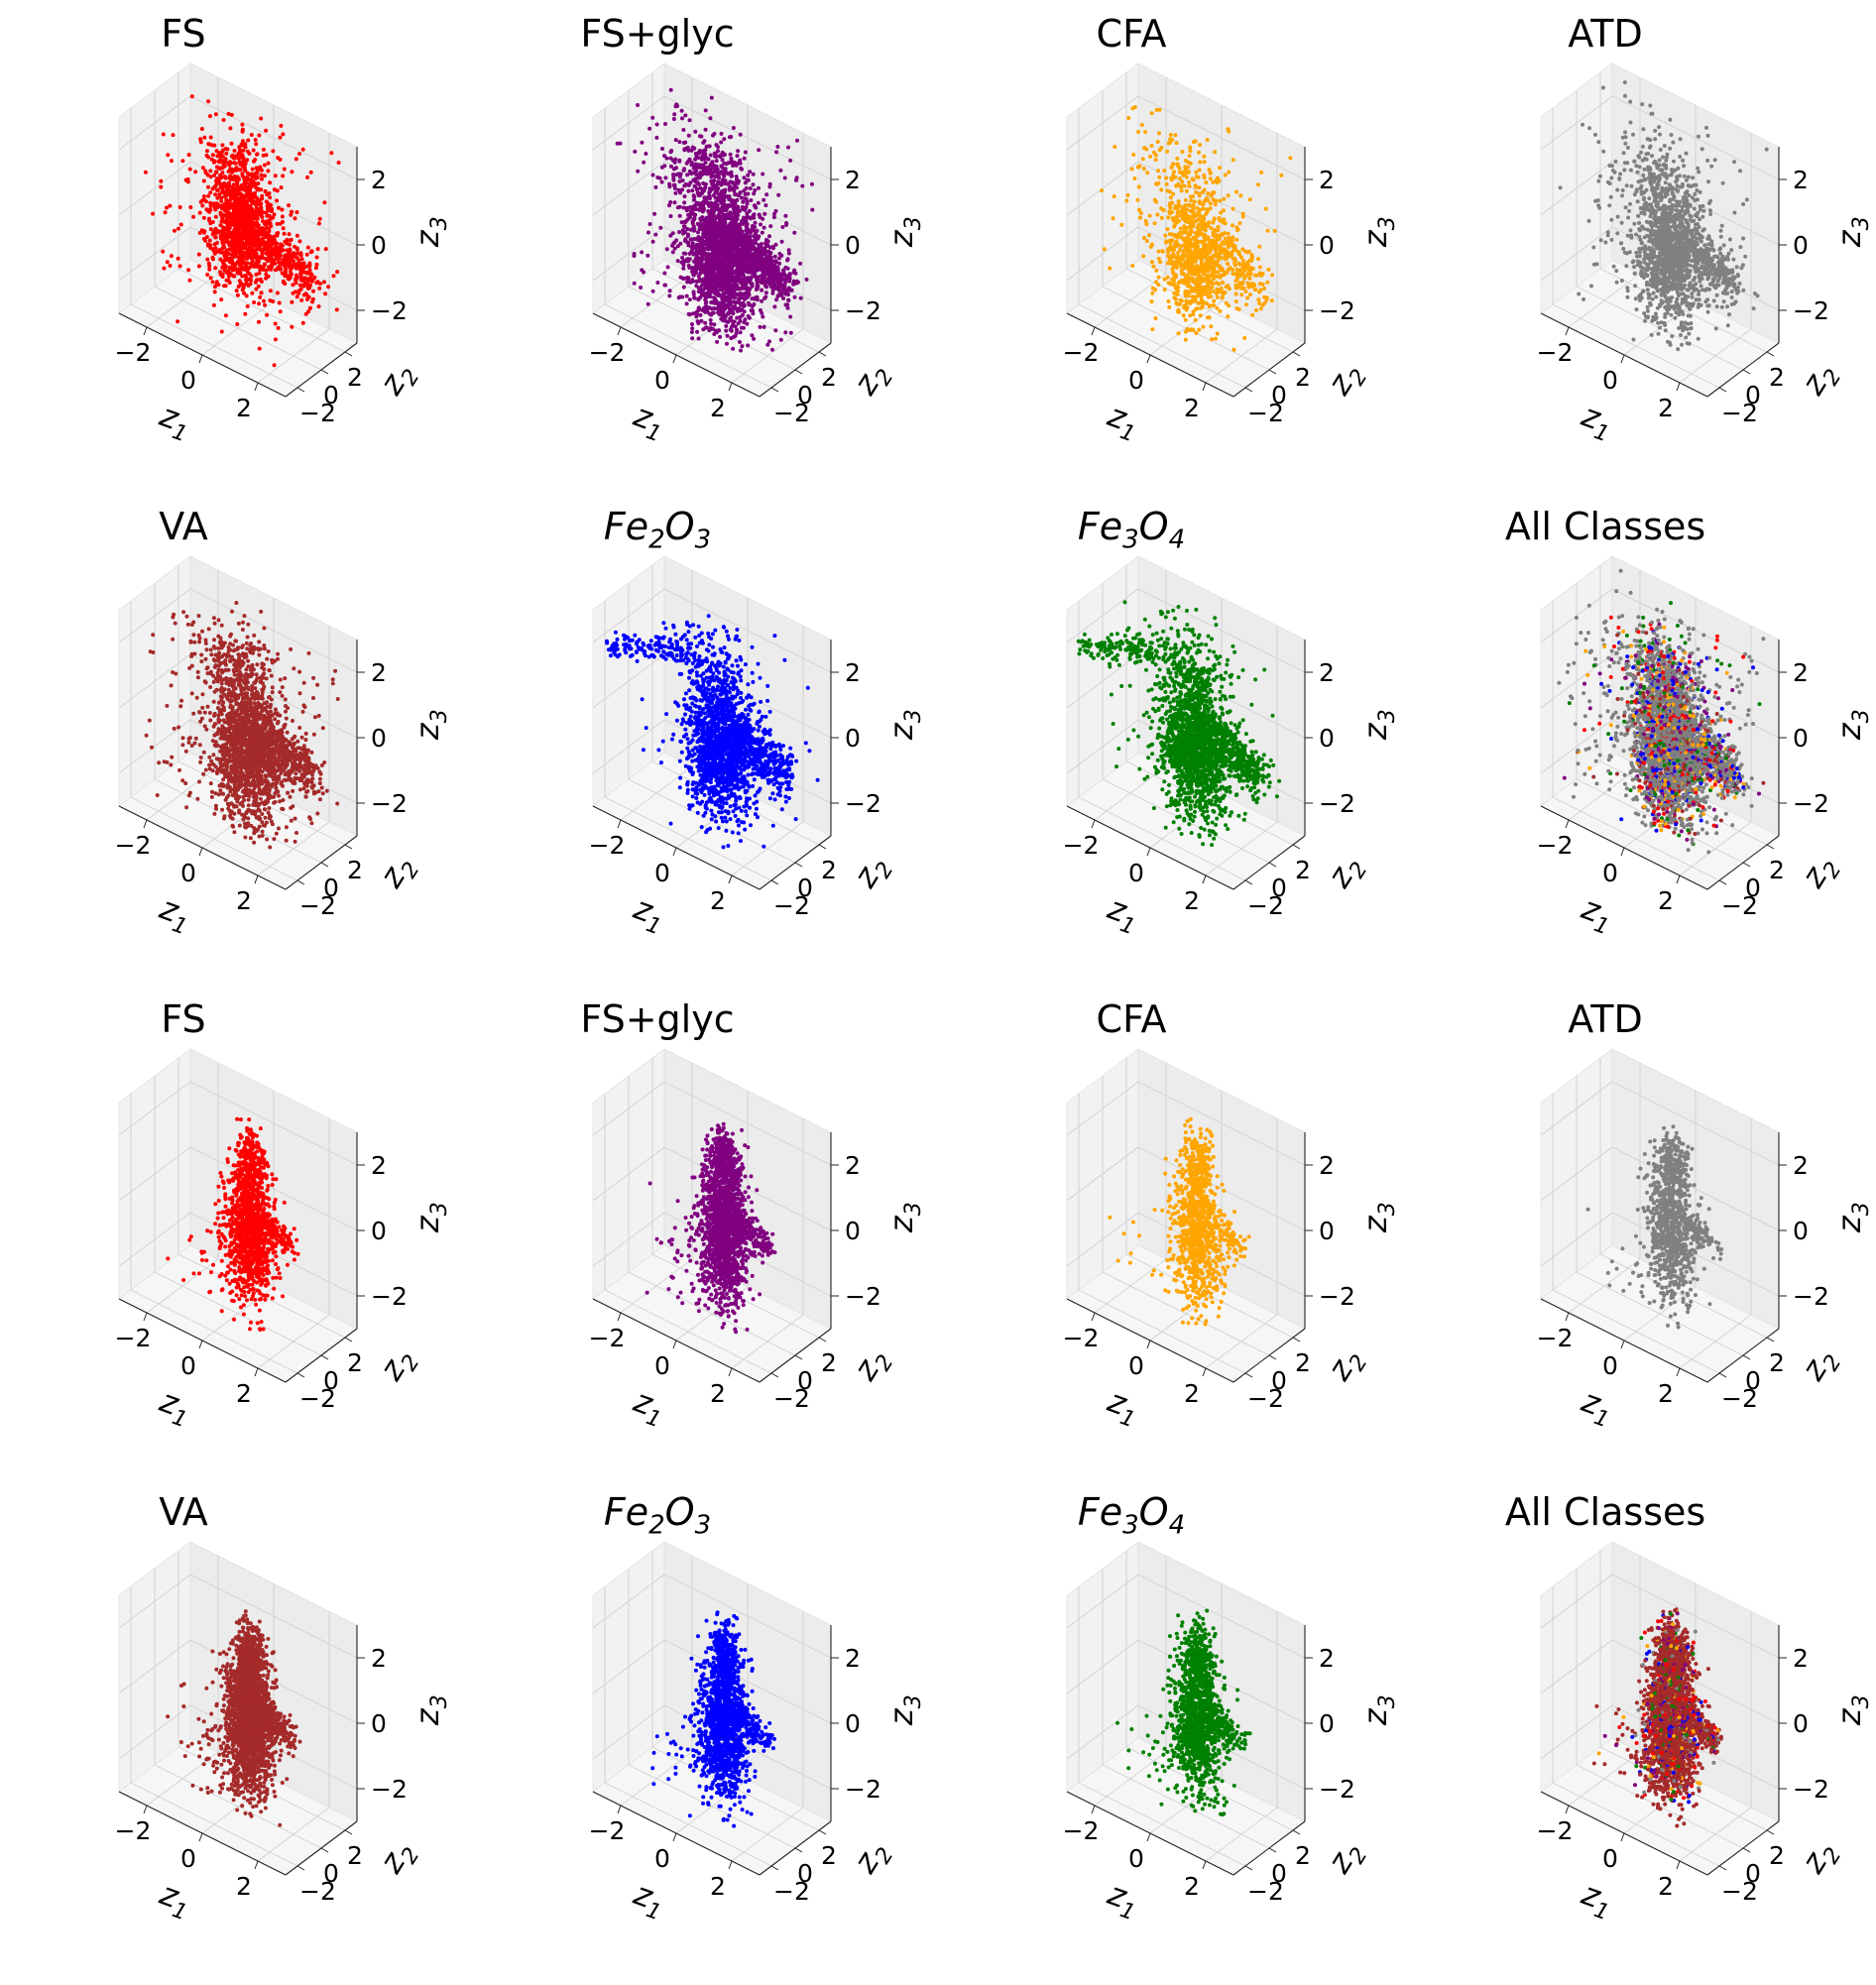 The height and width of the screenshot is (1985, 1876). I want to click on z-tick-label: 2, so click(853, 180).